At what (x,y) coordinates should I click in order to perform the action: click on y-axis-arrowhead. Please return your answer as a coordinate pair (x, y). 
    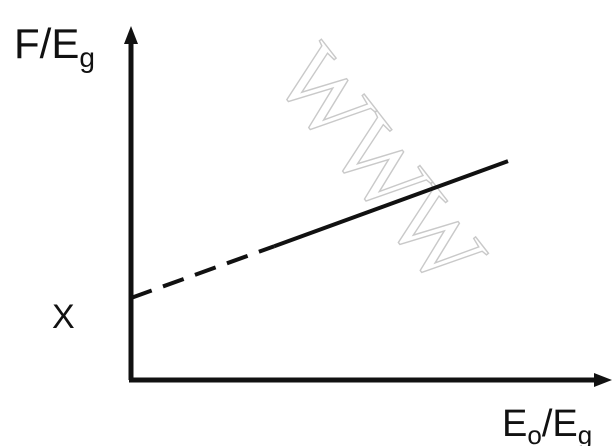
    Looking at the image, I should click on (131, 35).